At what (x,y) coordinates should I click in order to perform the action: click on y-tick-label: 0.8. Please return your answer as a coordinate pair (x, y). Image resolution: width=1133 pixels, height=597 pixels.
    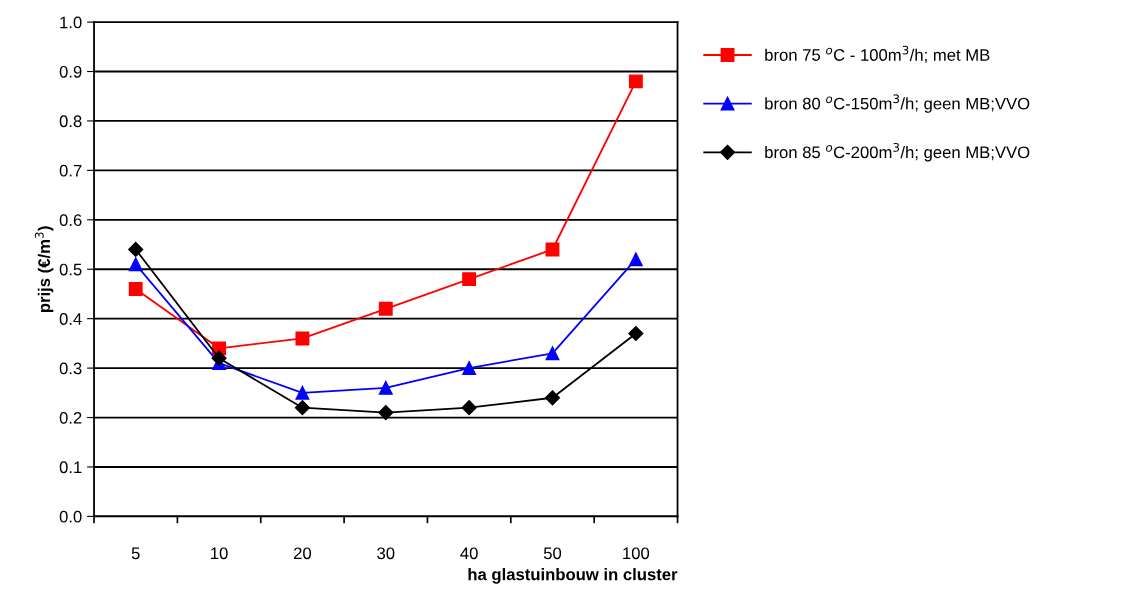
    Looking at the image, I should click on (70, 121).